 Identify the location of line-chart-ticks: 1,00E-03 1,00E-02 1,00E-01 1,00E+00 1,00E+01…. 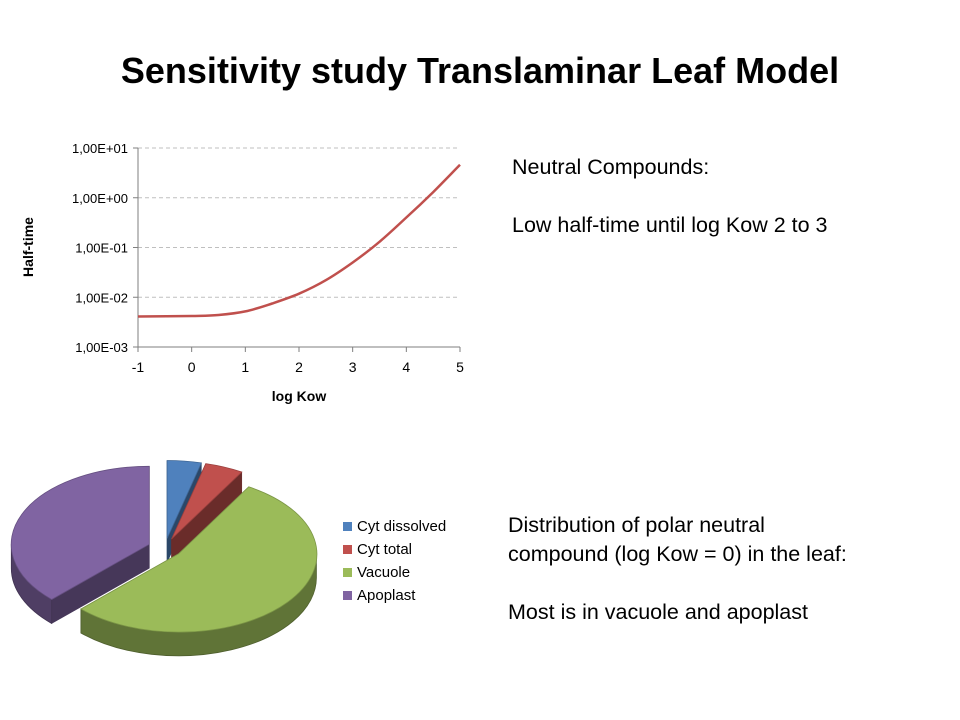
(268, 258).